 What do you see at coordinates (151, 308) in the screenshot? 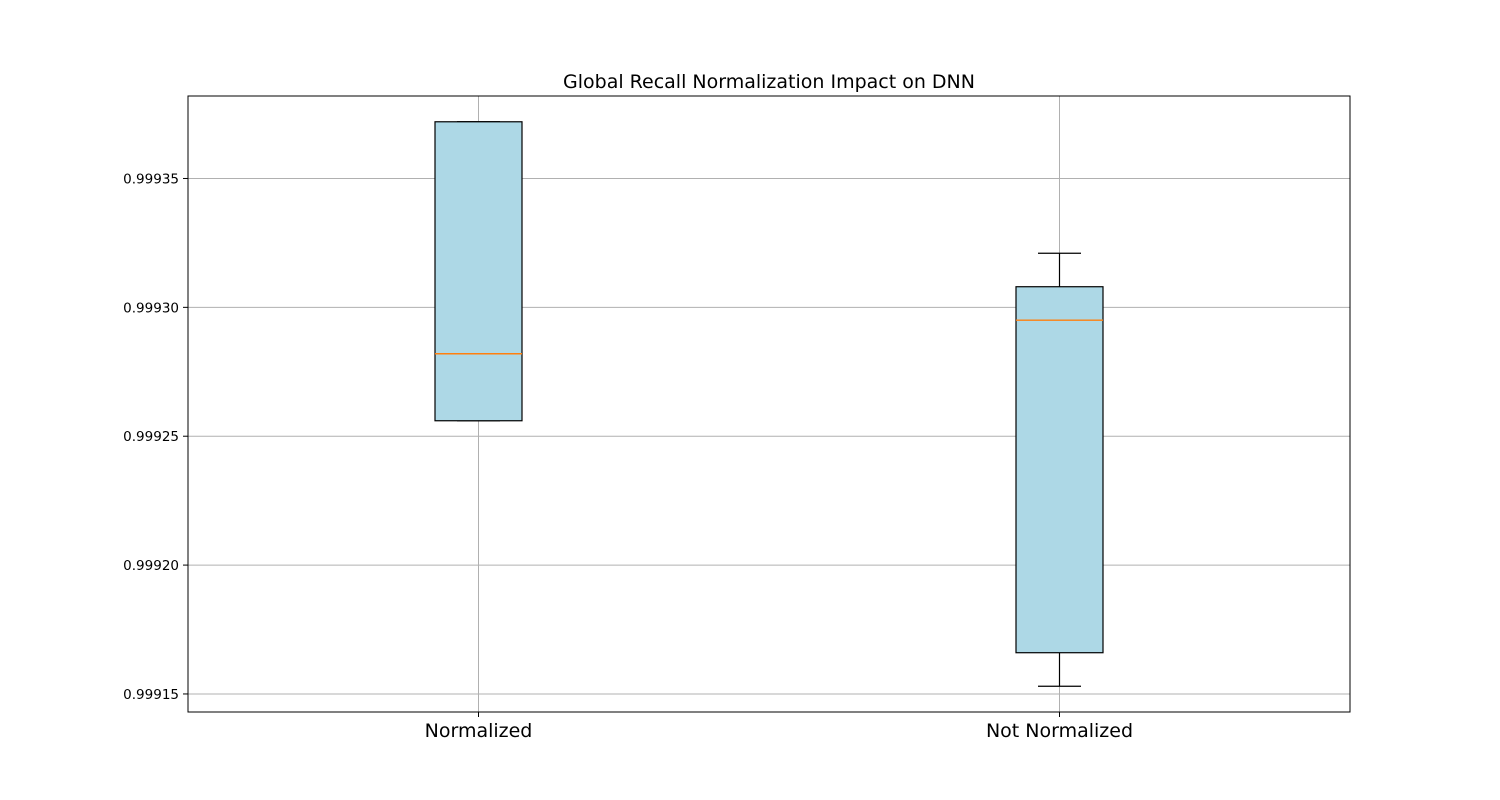
I see `y-tick-label: 0.99930` at bounding box center [151, 308].